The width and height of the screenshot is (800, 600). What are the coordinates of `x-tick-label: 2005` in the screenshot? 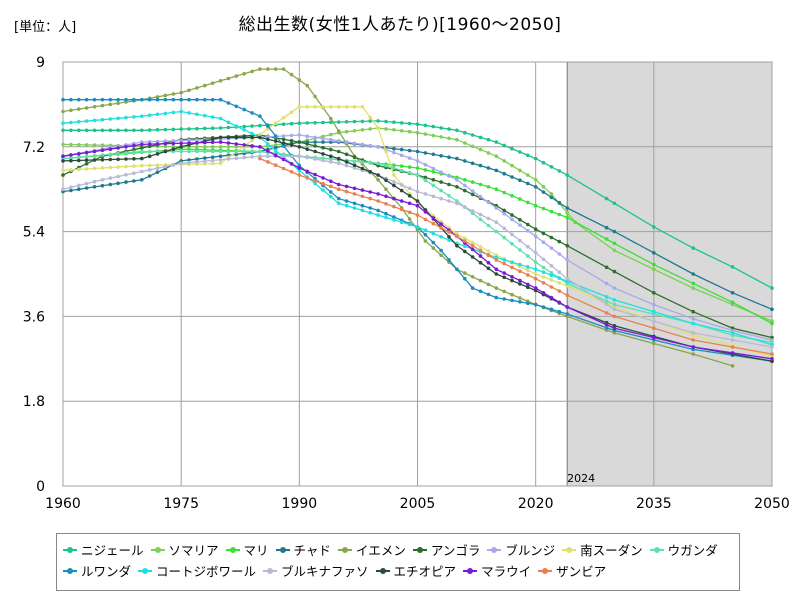 It's located at (418, 504).